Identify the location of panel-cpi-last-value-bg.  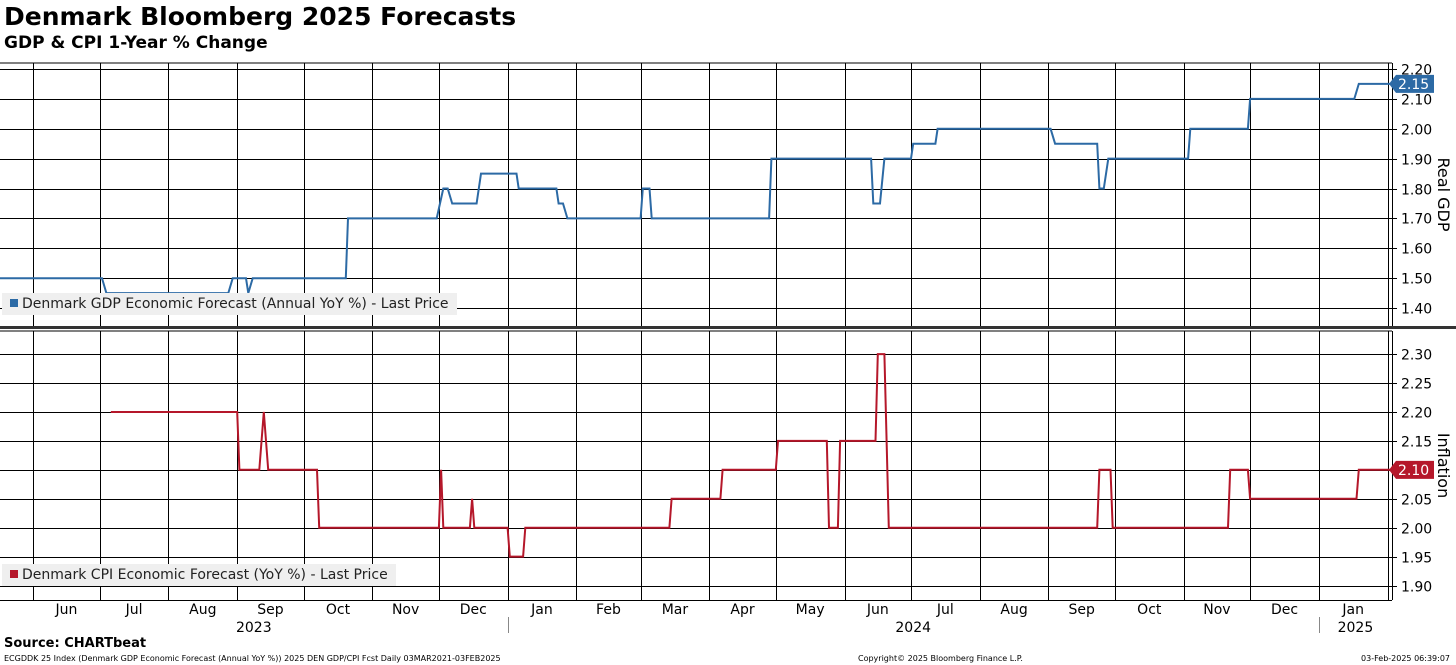
(1411, 469).